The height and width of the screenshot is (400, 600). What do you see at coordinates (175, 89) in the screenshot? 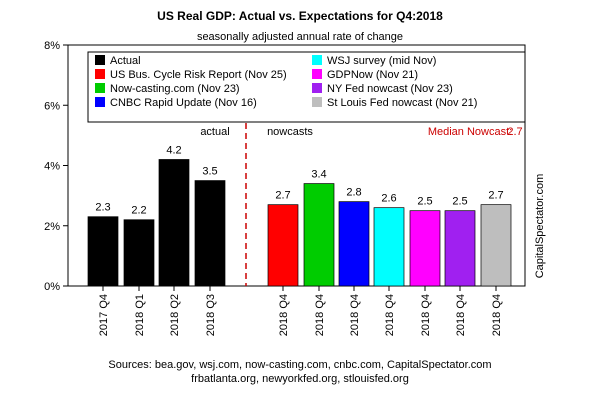
I see `legend-label: Now-casting.com (Nov 23)` at bounding box center [175, 89].